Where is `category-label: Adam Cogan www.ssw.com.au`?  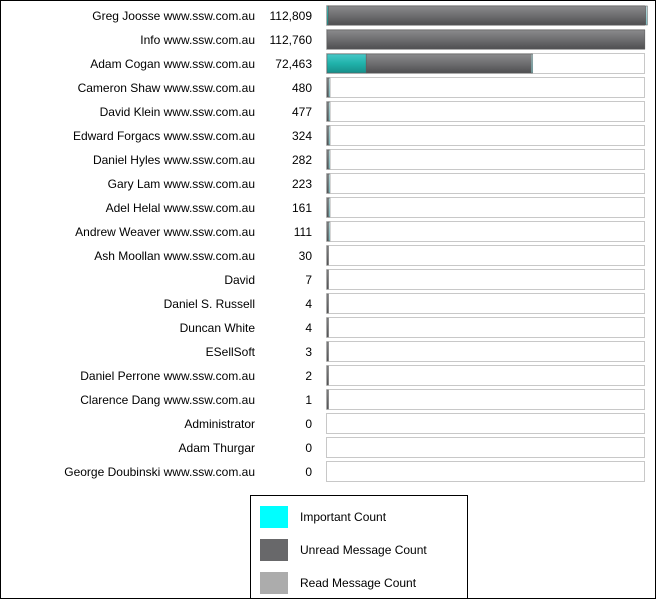 category-label: Adam Cogan www.ssw.com.au is located at coordinates (172, 64).